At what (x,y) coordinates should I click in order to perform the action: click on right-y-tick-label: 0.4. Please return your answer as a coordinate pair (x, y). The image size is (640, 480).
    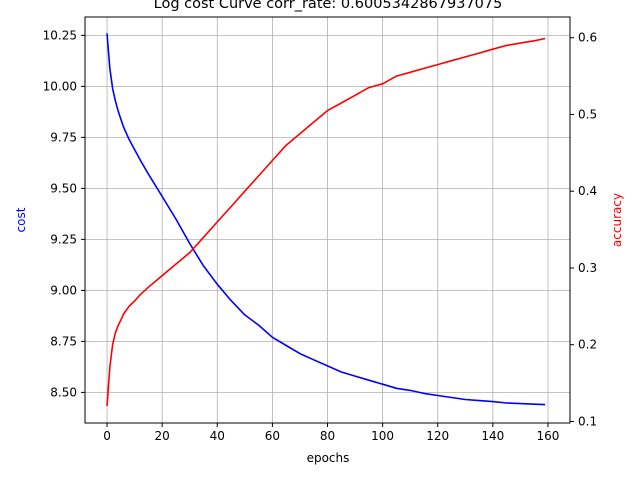
    Looking at the image, I should click on (587, 191).